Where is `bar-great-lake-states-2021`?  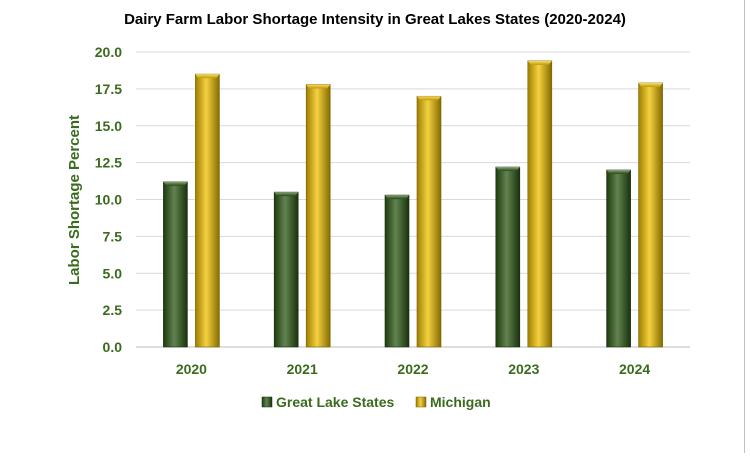 bar-great-lake-states-2021 is located at coordinates (286, 269).